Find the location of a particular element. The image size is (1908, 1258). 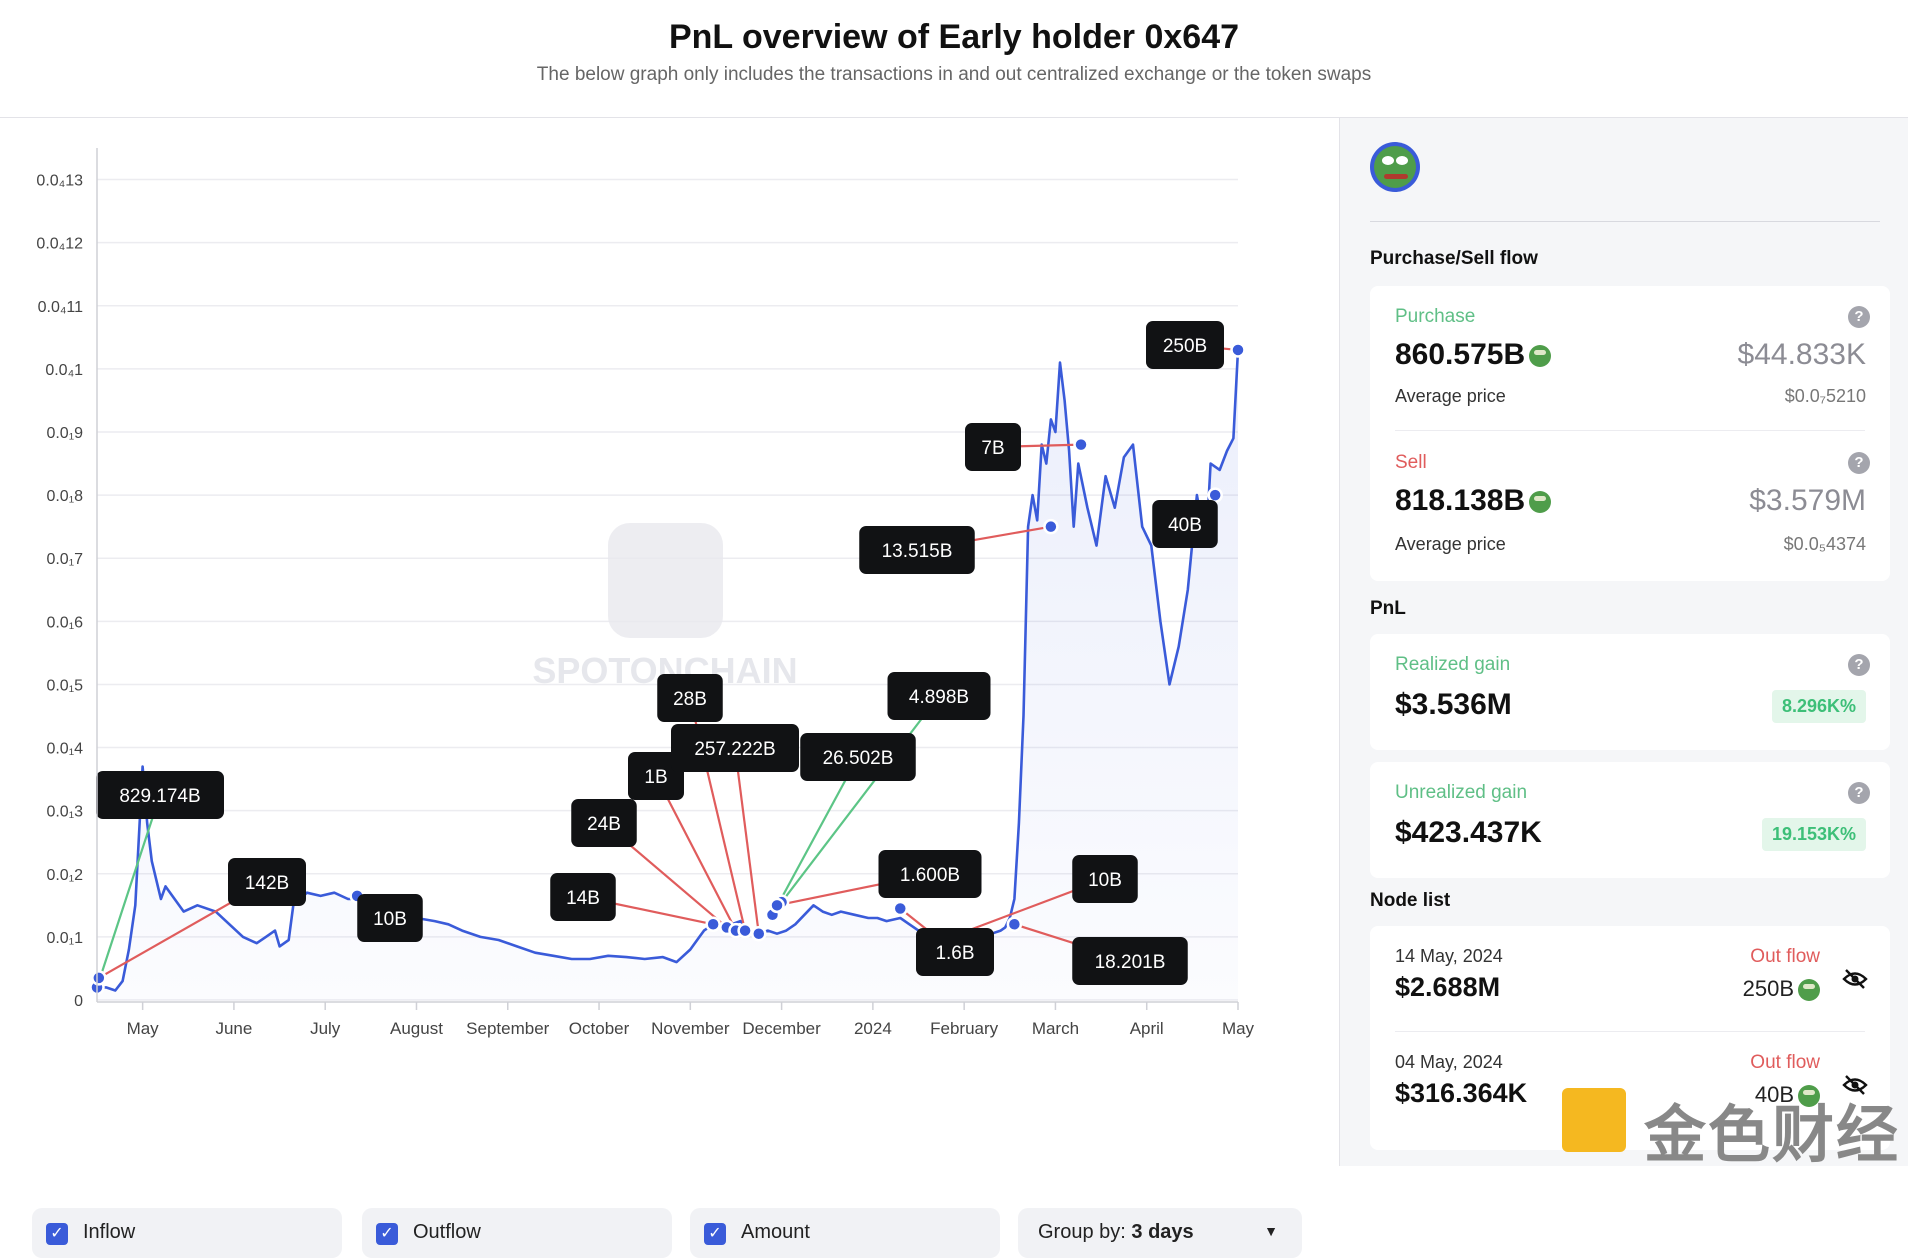

annotation-label: 250B is located at coordinates (1185, 346).